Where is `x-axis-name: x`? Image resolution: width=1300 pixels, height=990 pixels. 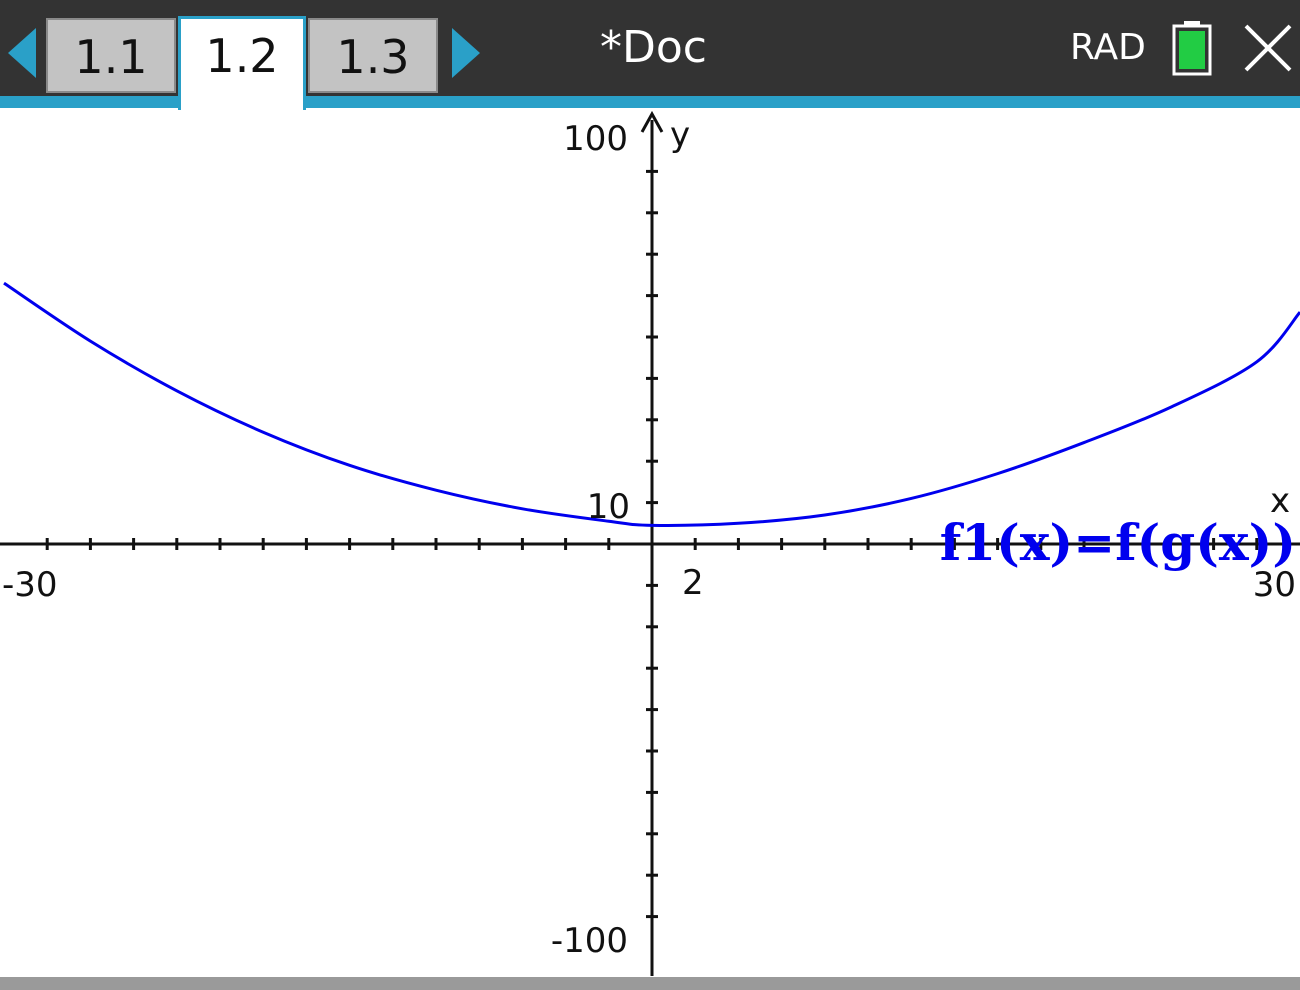 x-axis-name: x is located at coordinates (1280, 501).